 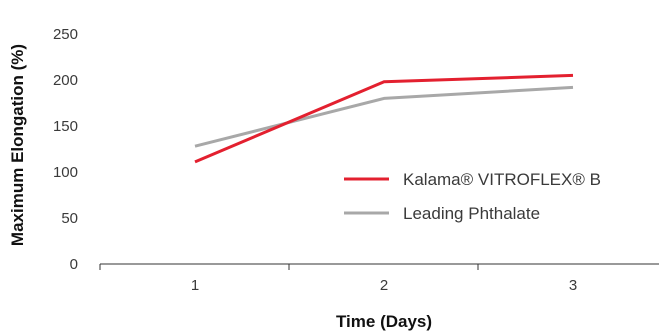 I want to click on x-tick-label: 2, so click(x=384, y=285).